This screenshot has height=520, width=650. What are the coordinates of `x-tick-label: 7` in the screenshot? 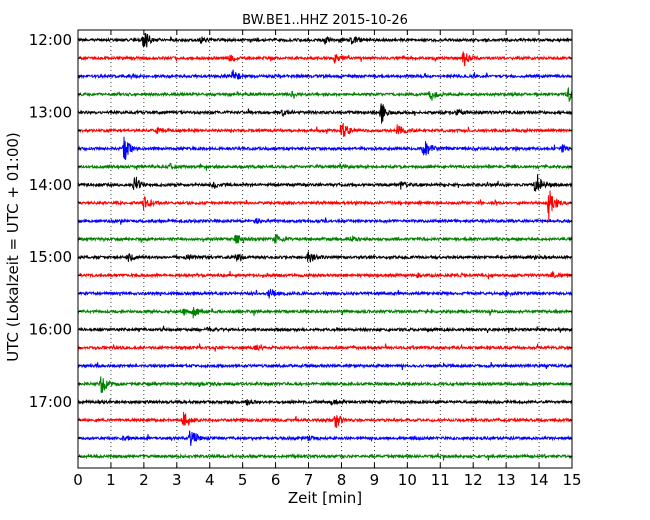 It's located at (309, 480).